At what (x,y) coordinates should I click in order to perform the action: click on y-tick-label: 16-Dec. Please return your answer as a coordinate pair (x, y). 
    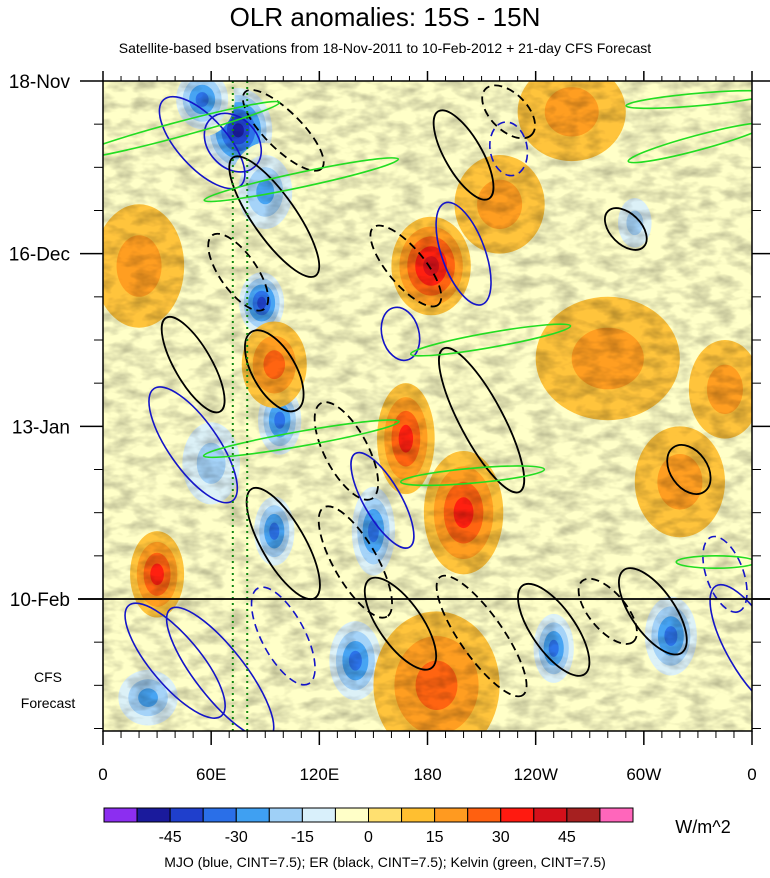
    Looking at the image, I should click on (39, 255).